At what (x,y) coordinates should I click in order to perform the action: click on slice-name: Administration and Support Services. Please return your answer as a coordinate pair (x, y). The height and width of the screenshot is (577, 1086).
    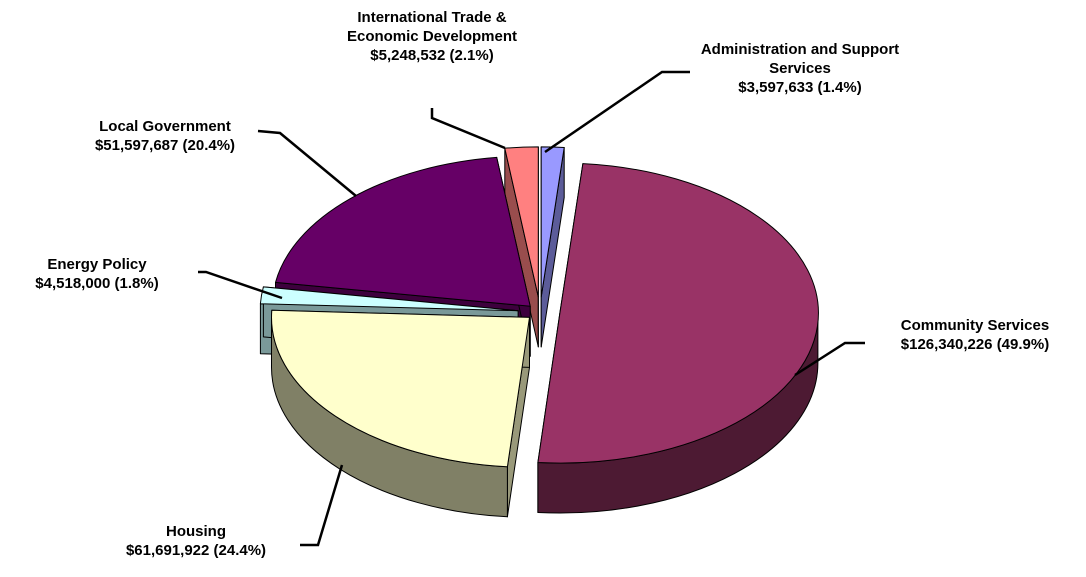
    Looking at the image, I should click on (800, 59).